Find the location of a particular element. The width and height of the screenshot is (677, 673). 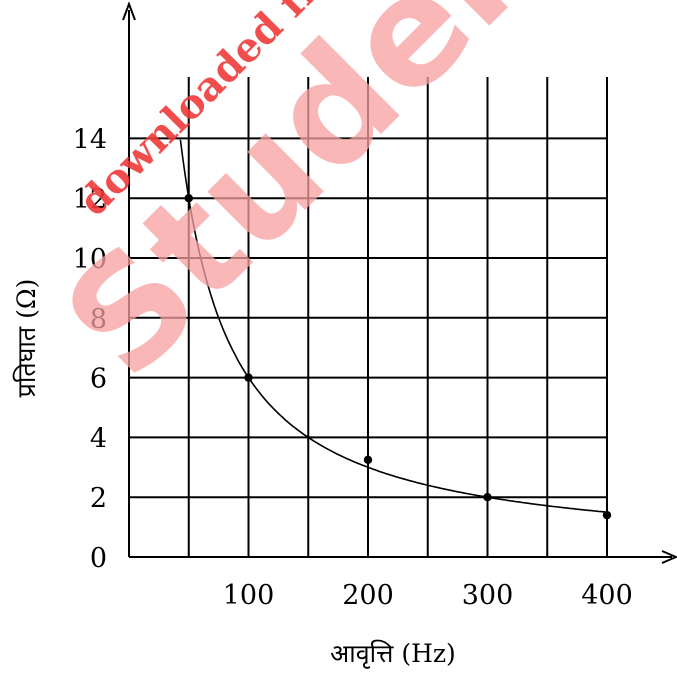

y-tick-label: 6 is located at coordinates (98, 379).